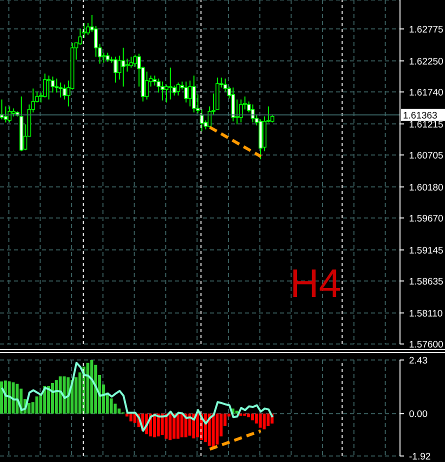 This screenshot has width=445, height=462. Describe the element at coordinates (426, 282) in the screenshot. I see `y-tick-label: 1.58635` at that location.